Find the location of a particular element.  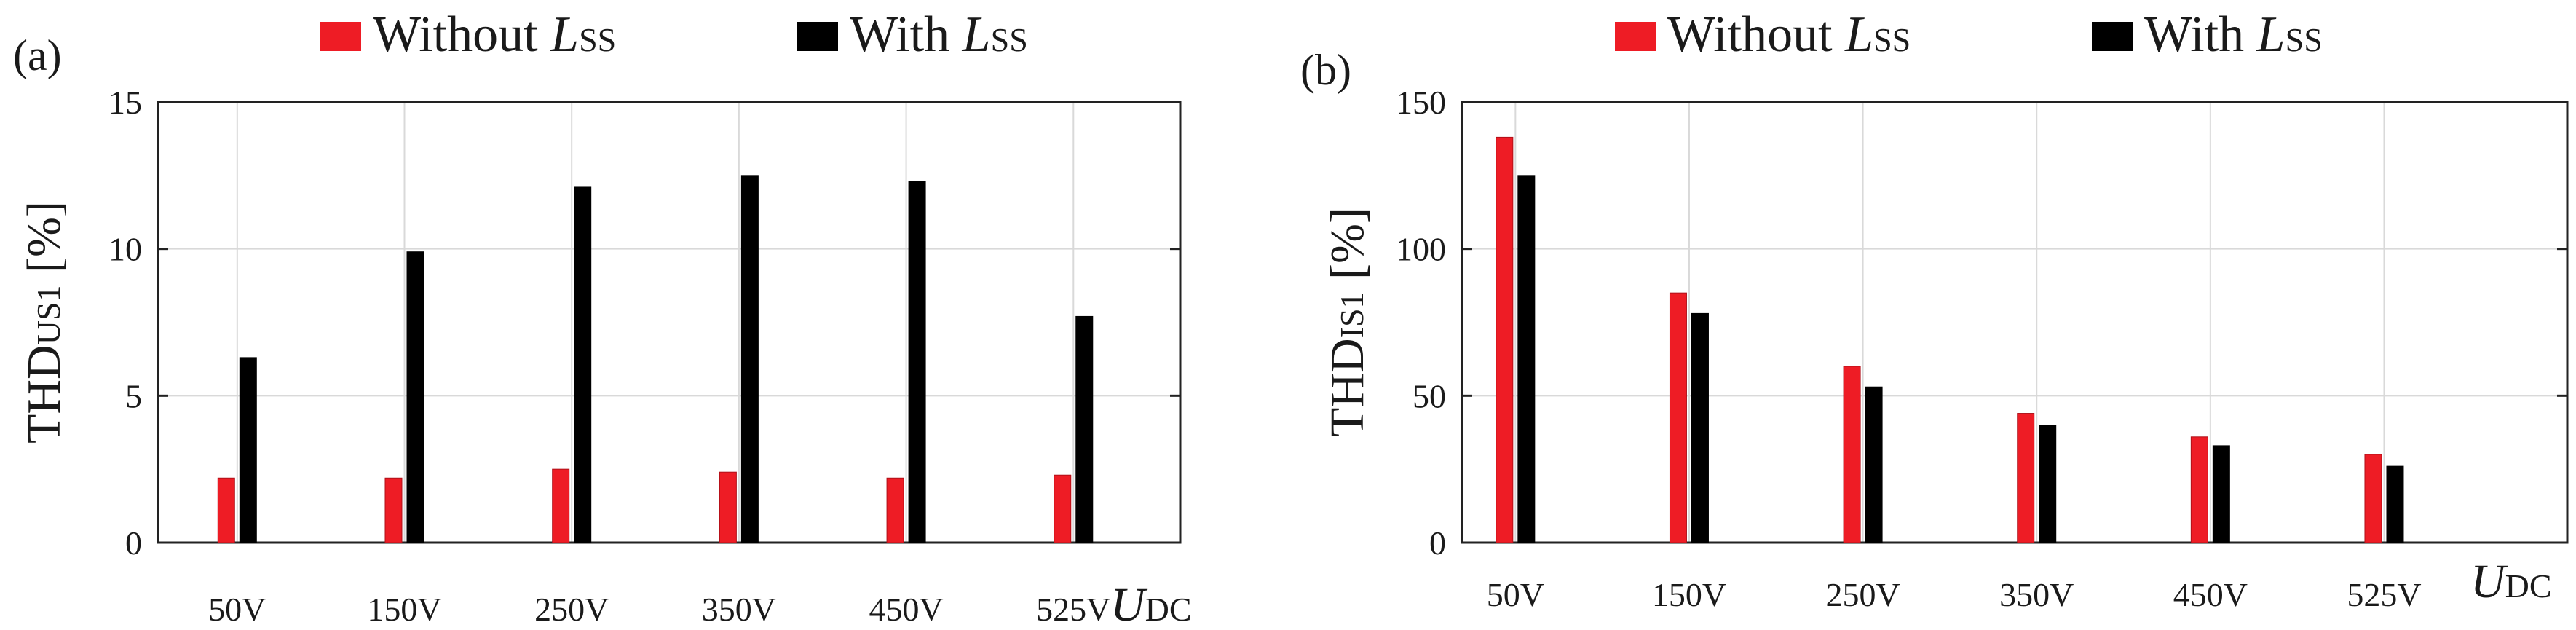

y-tick-label: 5 is located at coordinates (133, 395).